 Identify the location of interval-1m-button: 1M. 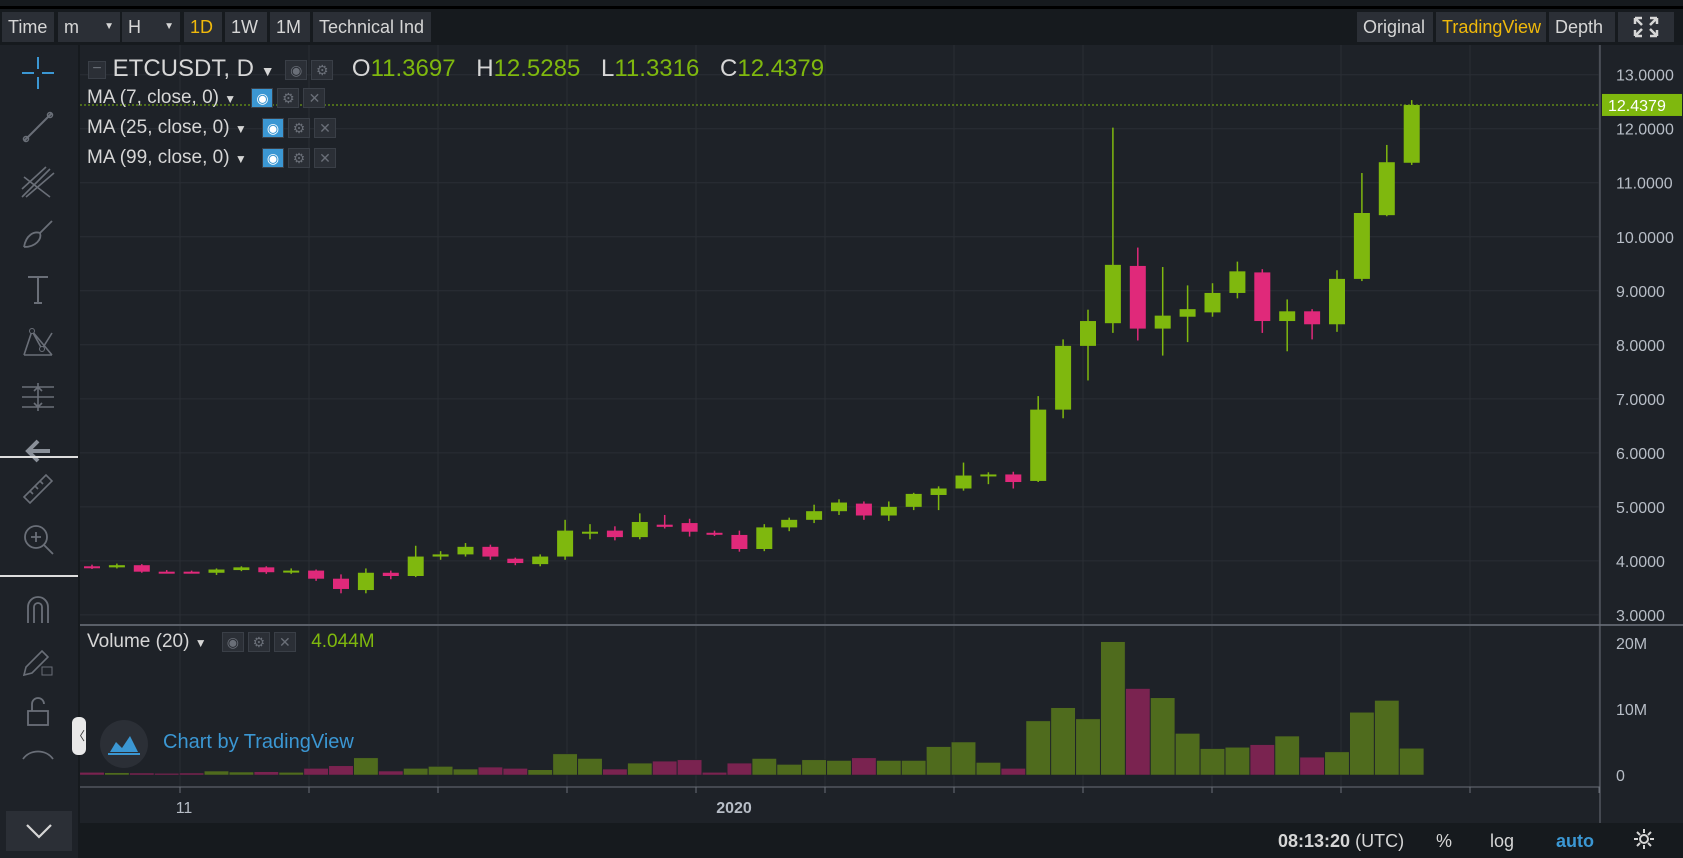
(290, 27).